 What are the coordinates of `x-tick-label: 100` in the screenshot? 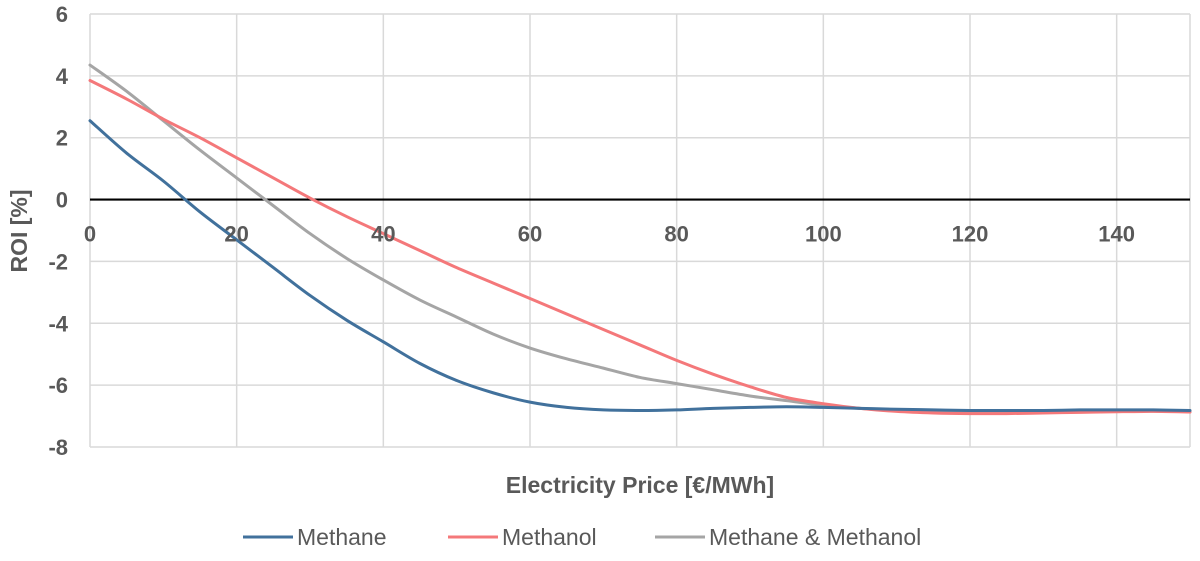 It's located at (823, 234).